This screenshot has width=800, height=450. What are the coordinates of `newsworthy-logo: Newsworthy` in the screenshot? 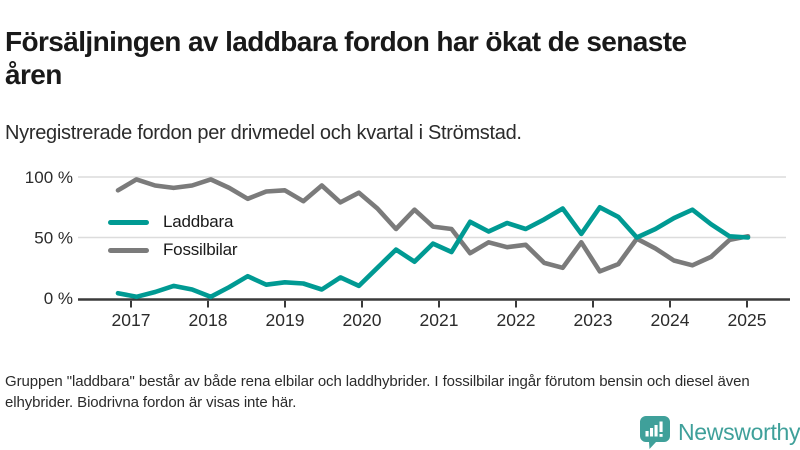 It's located at (719, 432).